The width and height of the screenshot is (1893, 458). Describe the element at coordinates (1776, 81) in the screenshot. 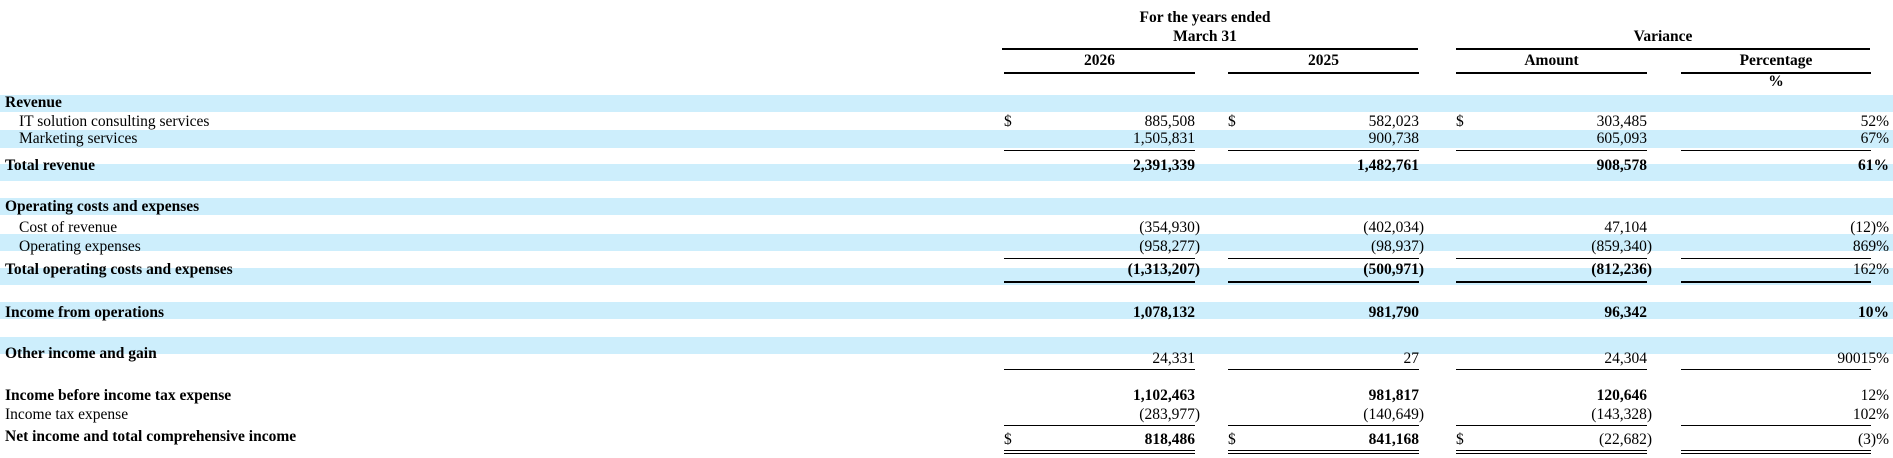

I see `pct-unit-header: %` at that location.